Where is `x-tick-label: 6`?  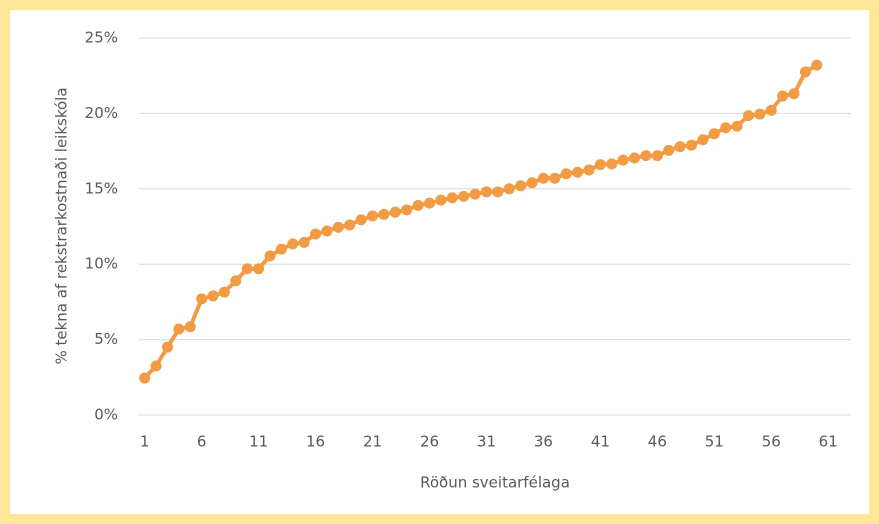
x-tick-label: 6 is located at coordinates (202, 442).